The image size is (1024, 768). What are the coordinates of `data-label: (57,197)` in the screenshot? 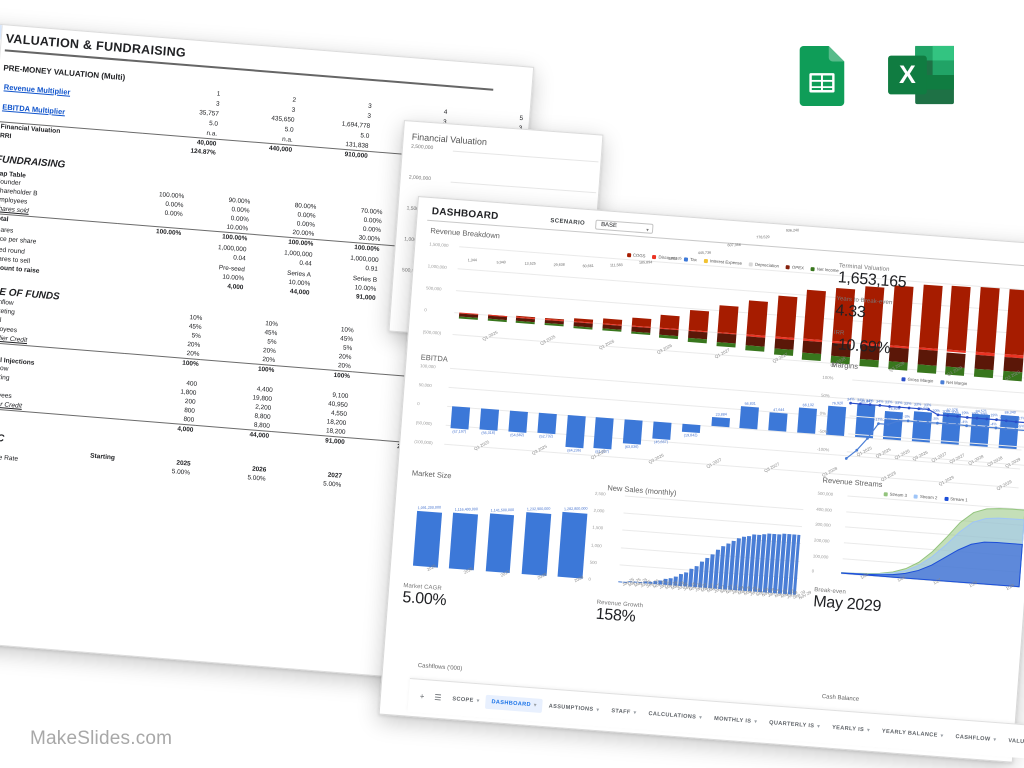 It's located at (459, 431).